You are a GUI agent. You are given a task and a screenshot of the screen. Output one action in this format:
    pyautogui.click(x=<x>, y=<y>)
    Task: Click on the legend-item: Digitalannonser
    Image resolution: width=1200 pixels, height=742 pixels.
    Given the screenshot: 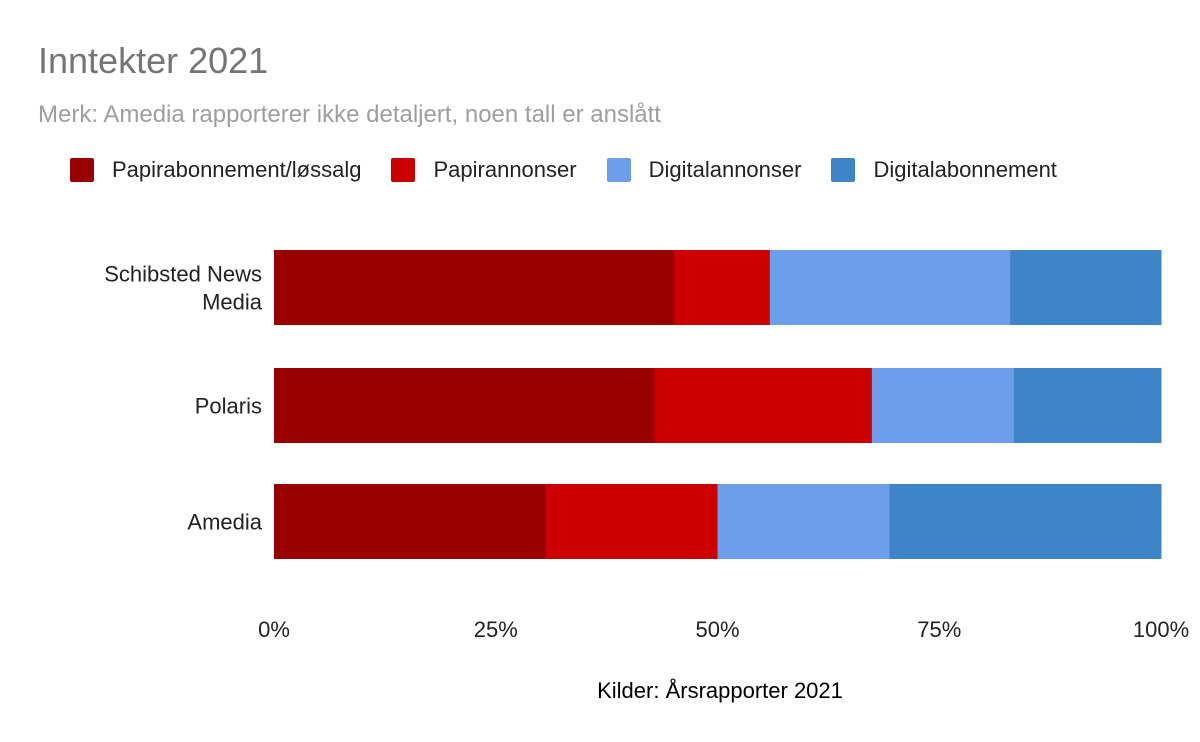 What is the action you would take?
    pyautogui.click(x=704, y=170)
    